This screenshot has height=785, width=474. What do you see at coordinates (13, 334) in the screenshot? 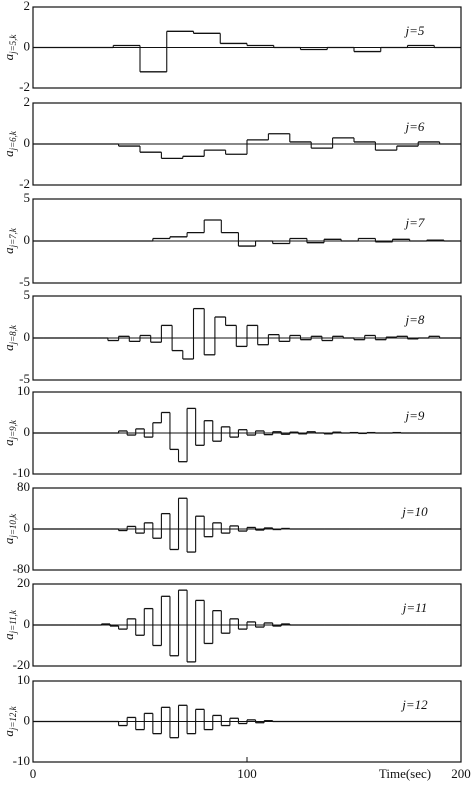
I see `y-label-sub: j=8,k` at bounding box center [13, 334].